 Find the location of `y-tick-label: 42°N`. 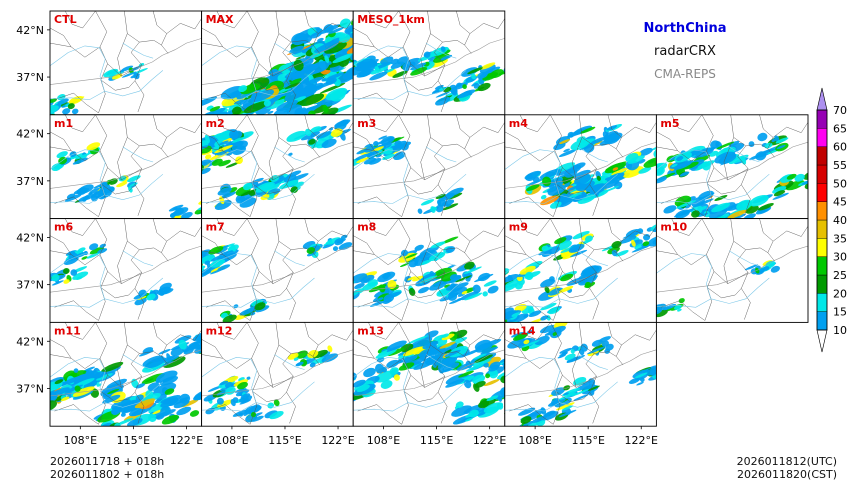

y-tick-label: 42°N is located at coordinates (30, 237).